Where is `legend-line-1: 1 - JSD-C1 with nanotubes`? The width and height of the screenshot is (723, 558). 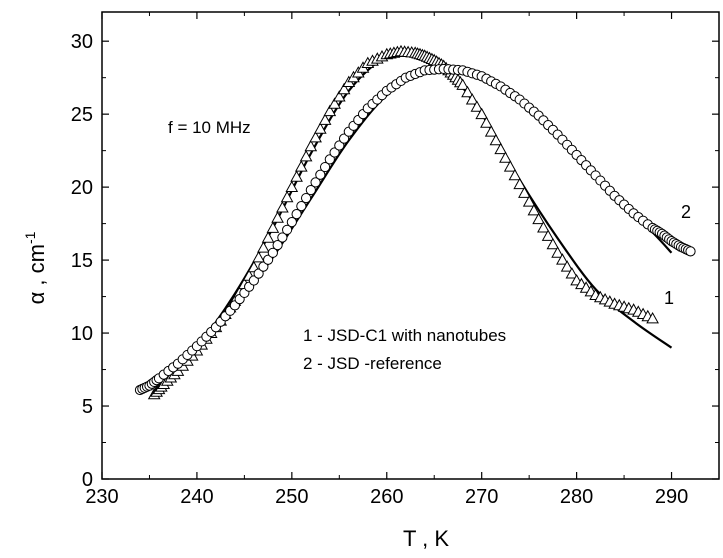 legend-line-1: 1 - JSD-C1 with nanotubes is located at coordinates (404, 335).